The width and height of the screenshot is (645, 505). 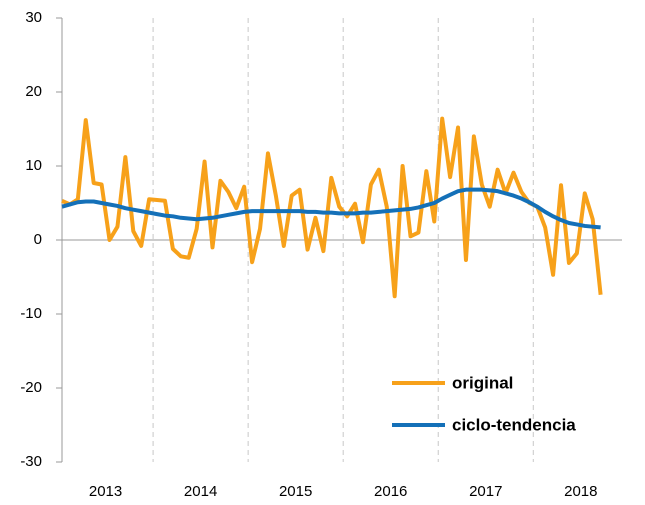 What do you see at coordinates (485, 491) in the screenshot?
I see `x-tick-label: 2017` at bounding box center [485, 491].